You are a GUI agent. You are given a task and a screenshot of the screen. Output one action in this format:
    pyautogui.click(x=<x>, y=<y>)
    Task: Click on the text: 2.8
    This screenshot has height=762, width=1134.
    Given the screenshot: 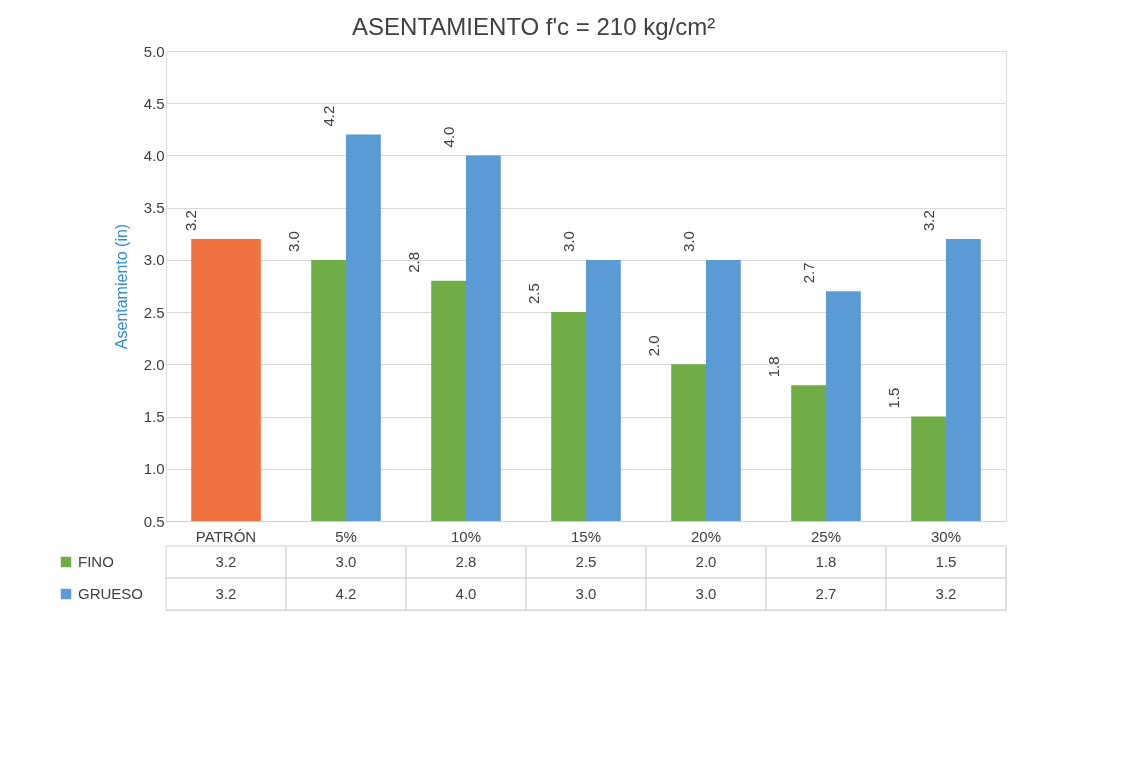 What is the action you would take?
    pyautogui.click(x=413, y=262)
    